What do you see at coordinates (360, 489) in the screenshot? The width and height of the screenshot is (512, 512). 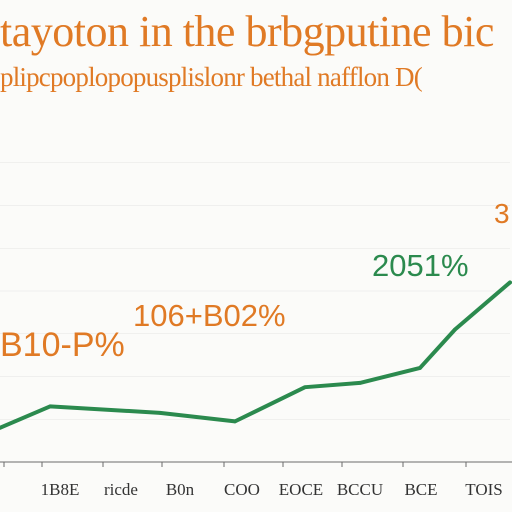 I see `x-tick-label: BCCU` at bounding box center [360, 489].